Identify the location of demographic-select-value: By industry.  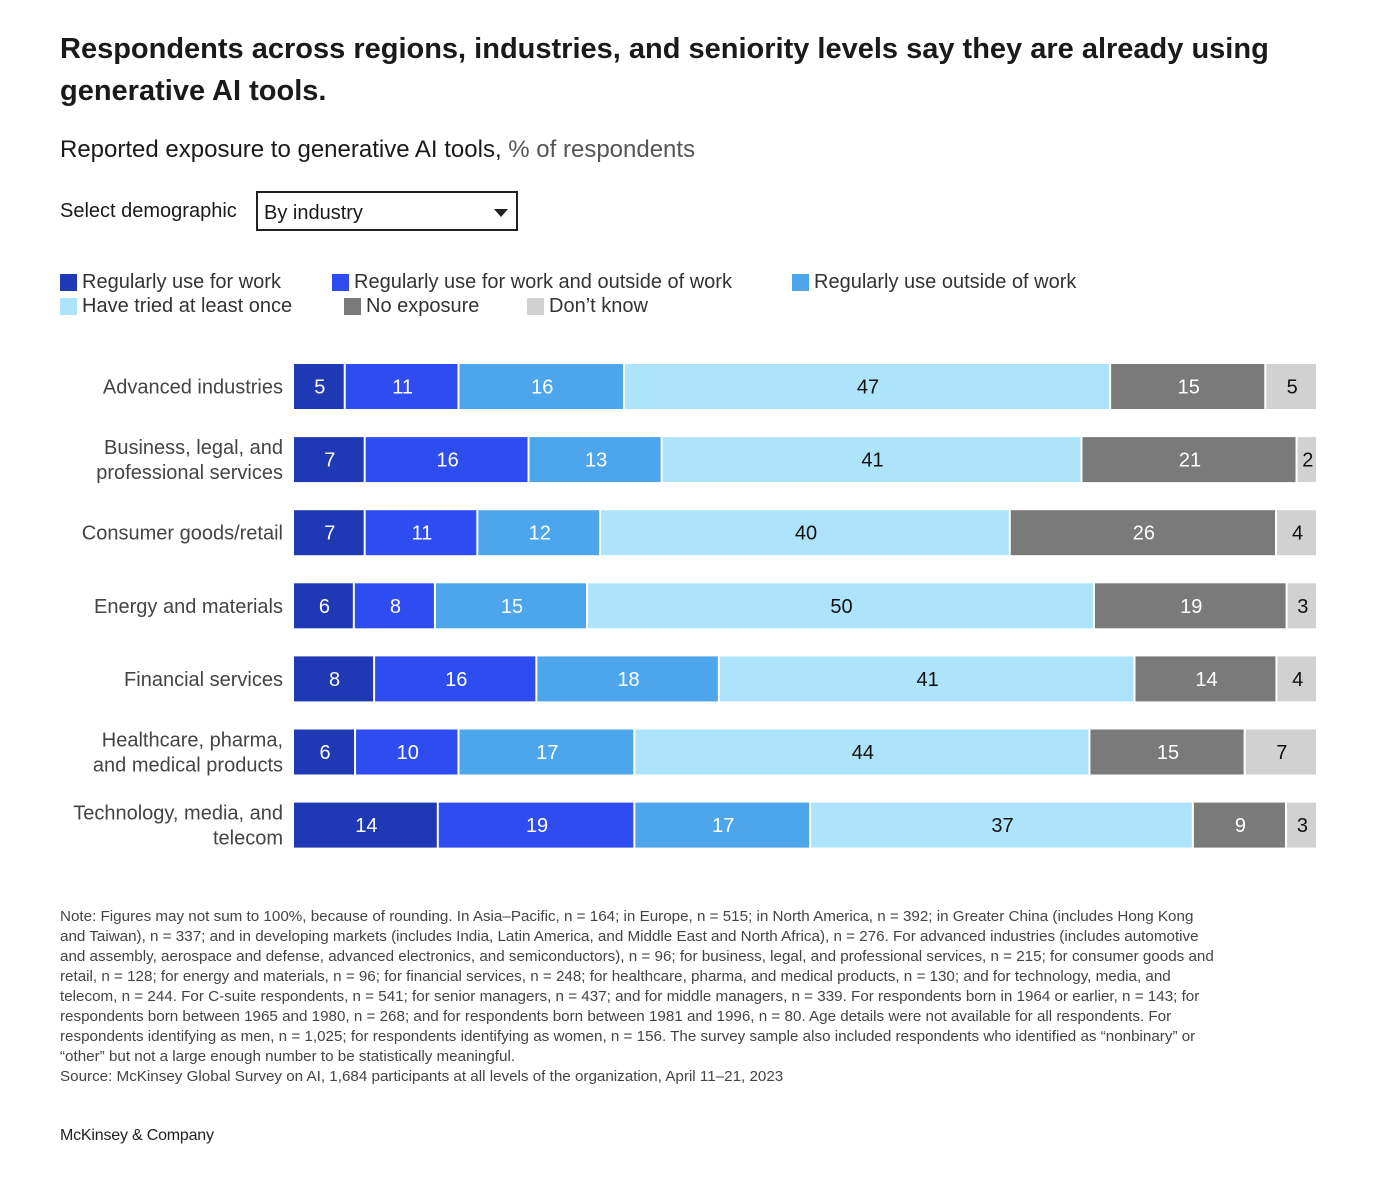
(313, 213).